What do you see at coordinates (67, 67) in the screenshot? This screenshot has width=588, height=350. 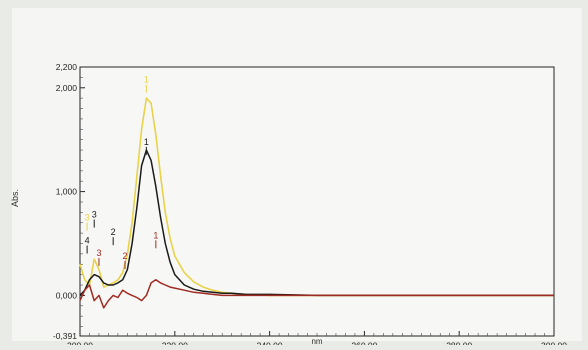 I see `y-tick-label: 2,200` at bounding box center [67, 67].